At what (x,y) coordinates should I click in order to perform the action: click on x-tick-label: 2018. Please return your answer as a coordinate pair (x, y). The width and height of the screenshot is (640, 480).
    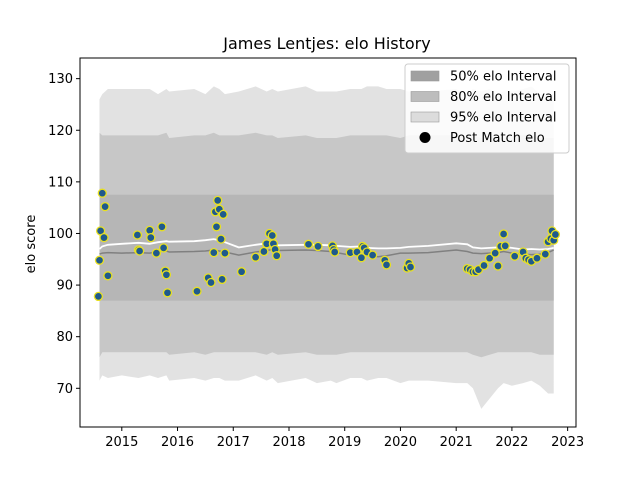
    Looking at the image, I should click on (288, 442).